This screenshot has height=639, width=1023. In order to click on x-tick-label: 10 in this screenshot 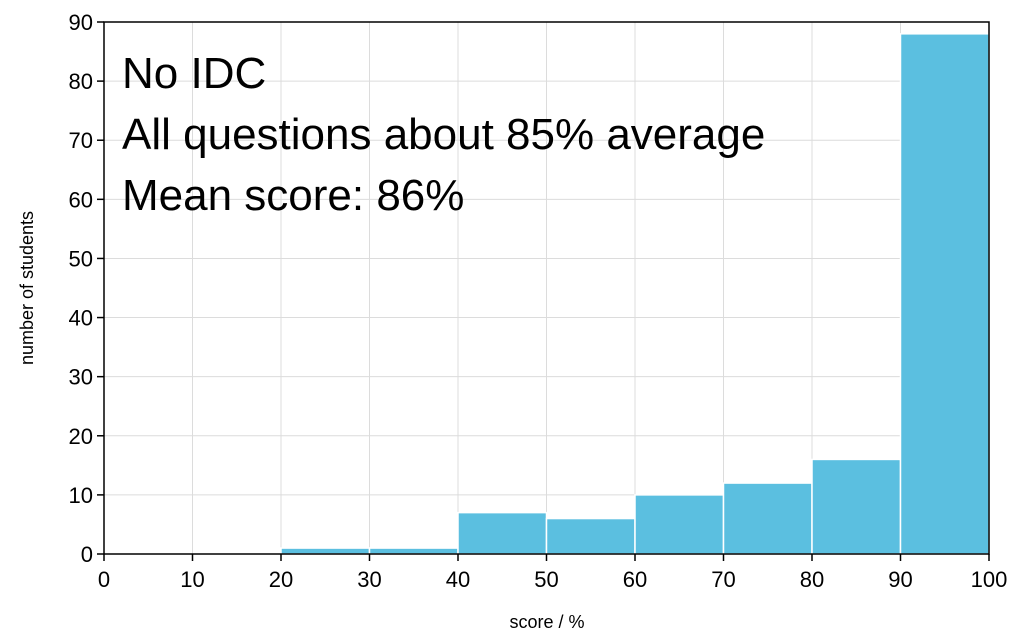, I will do `click(192, 579)`.